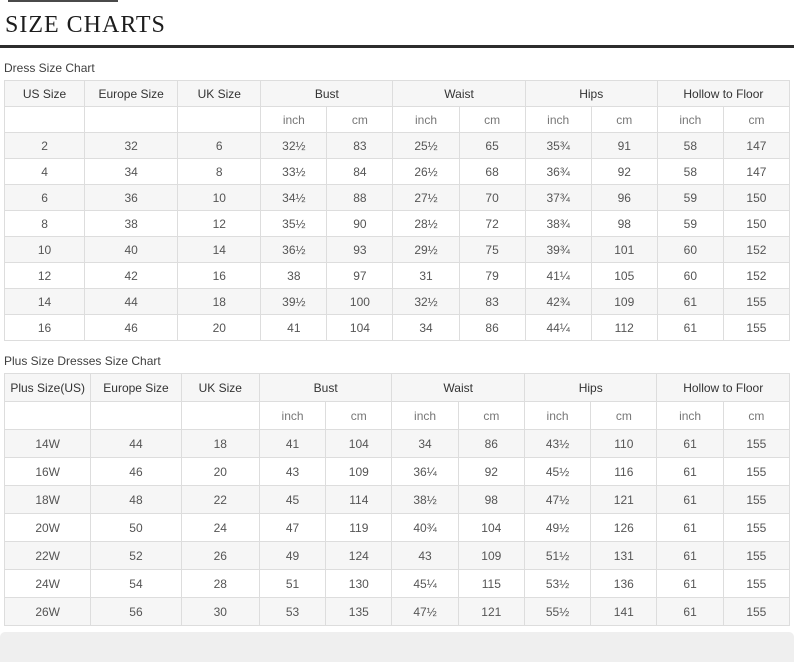  What do you see at coordinates (558, 171) in the screenshot?
I see `table-cell: 36¾` at bounding box center [558, 171].